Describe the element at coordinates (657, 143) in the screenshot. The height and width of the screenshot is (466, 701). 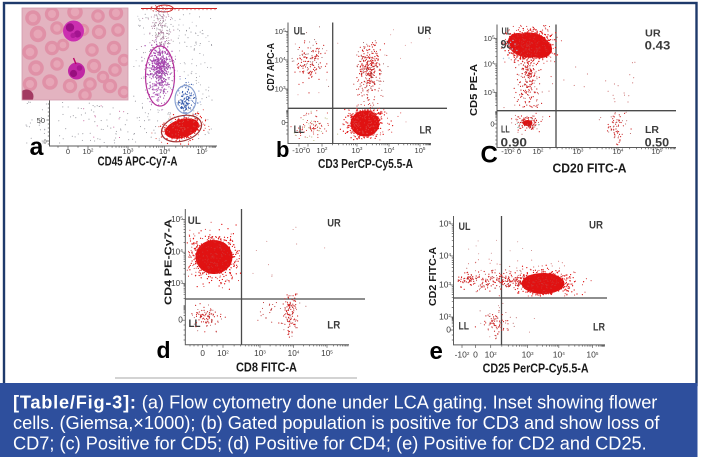
I see `svg-text: 0.50` at that location.